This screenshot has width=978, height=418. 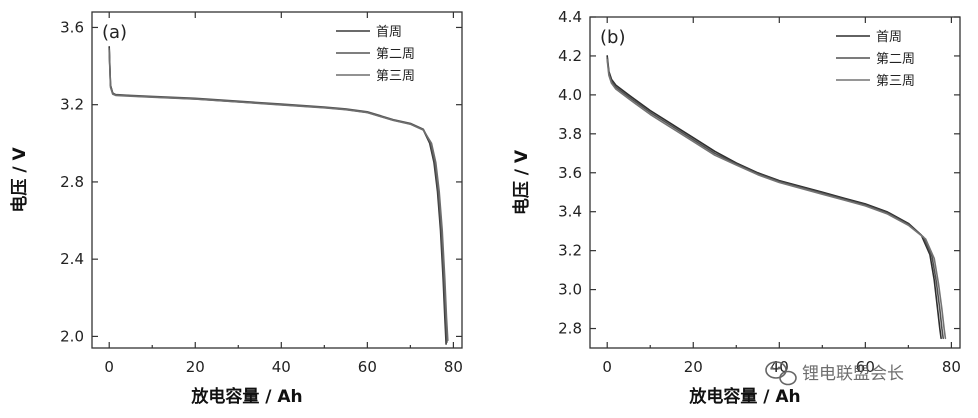 I want to click on y-tick-label: 4.0, so click(x=570, y=95).